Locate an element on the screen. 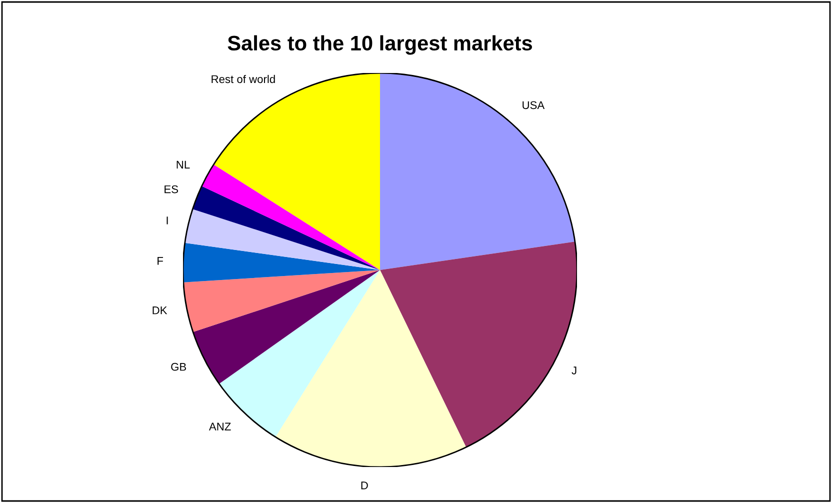 The width and height of the screenshot is (832, 503). slice-label: I is located at coordinates (167, 220).